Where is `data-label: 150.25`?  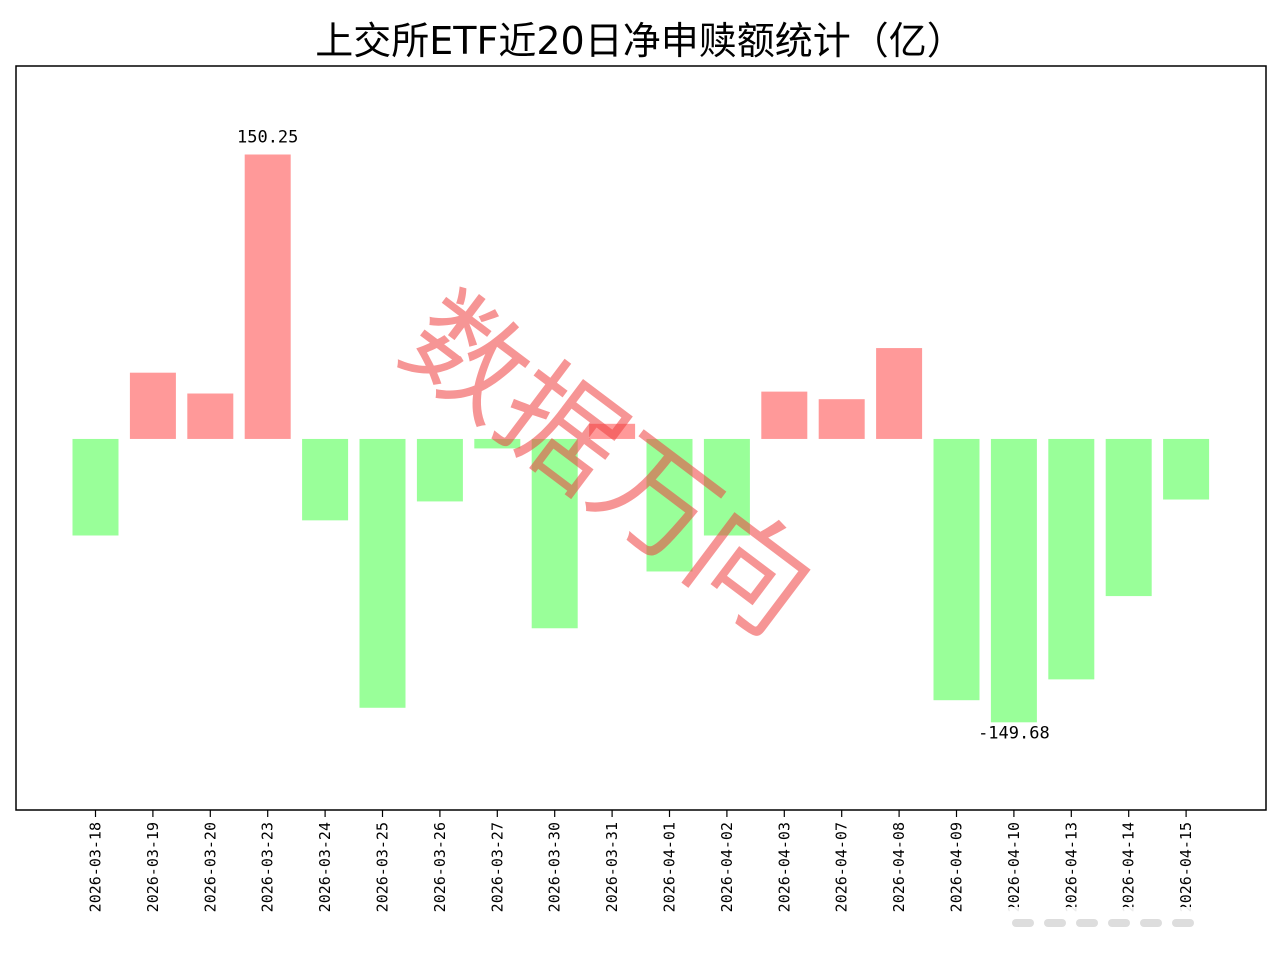 data-label: 150.25 is located at coordinates (267, 138).